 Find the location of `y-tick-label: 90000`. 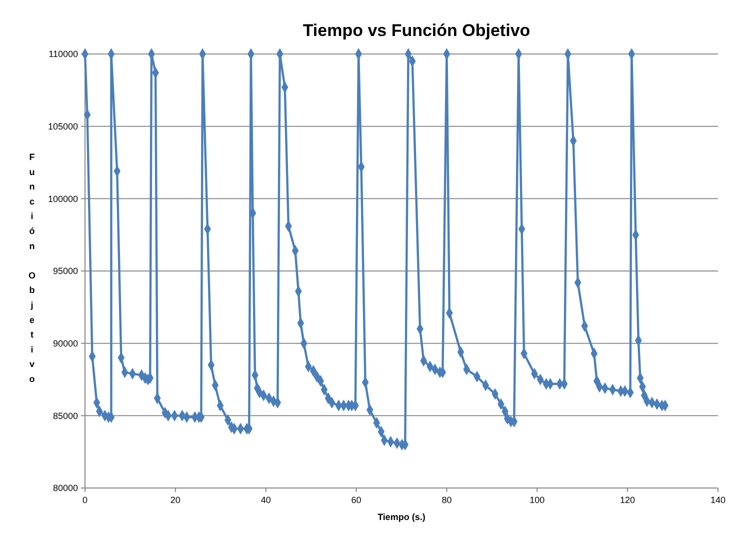

y-tick-label: 90000 is located at coordinates (65, 343).